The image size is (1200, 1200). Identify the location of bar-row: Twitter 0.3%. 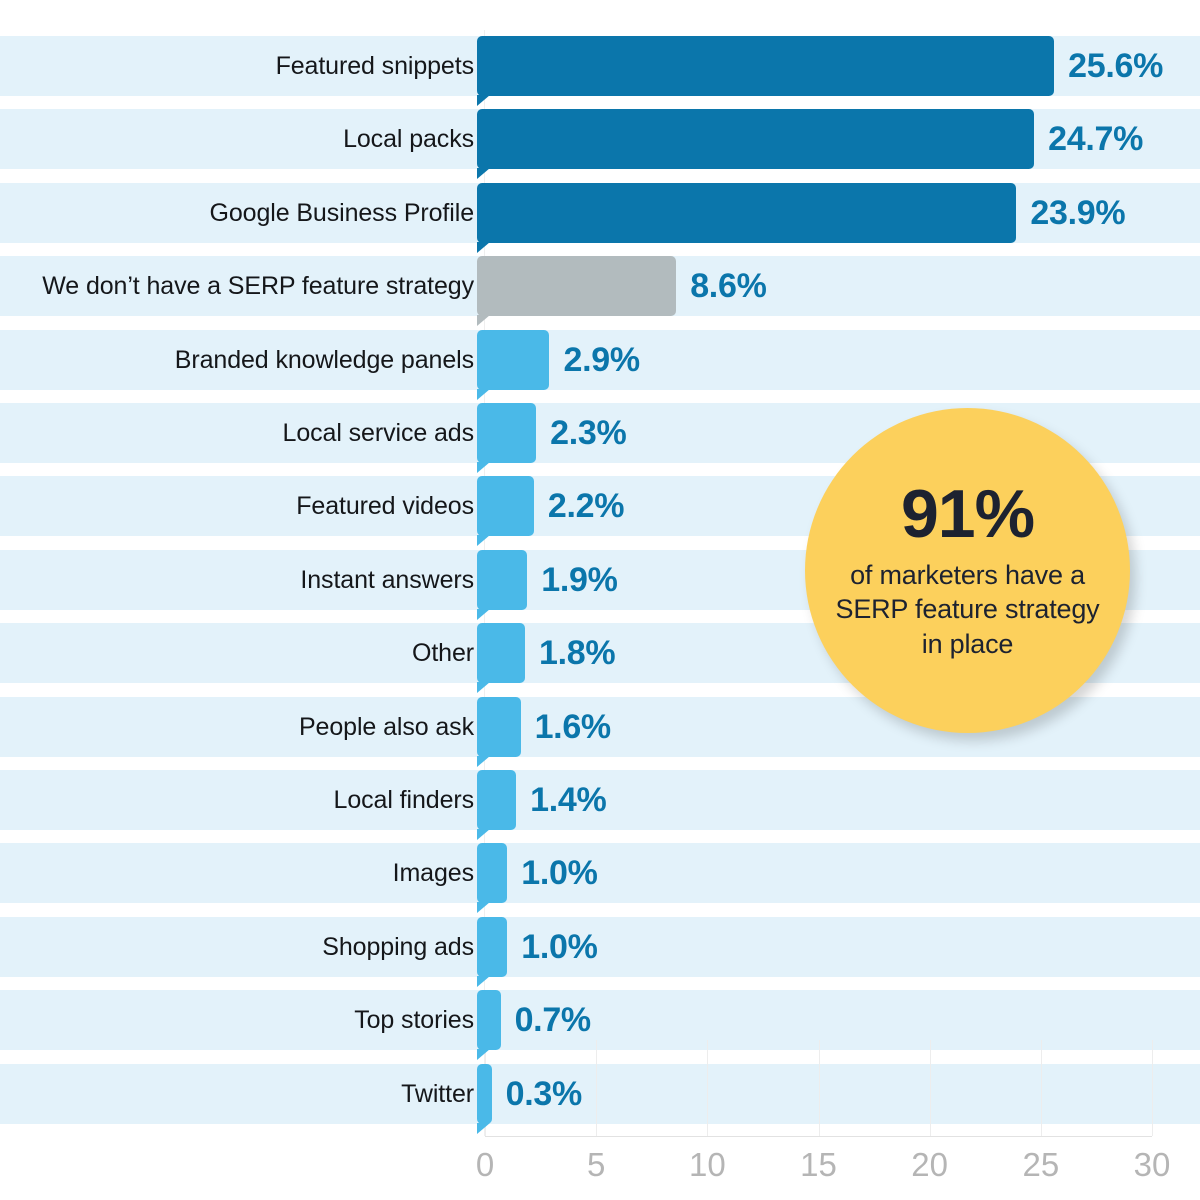
(600, 1098).